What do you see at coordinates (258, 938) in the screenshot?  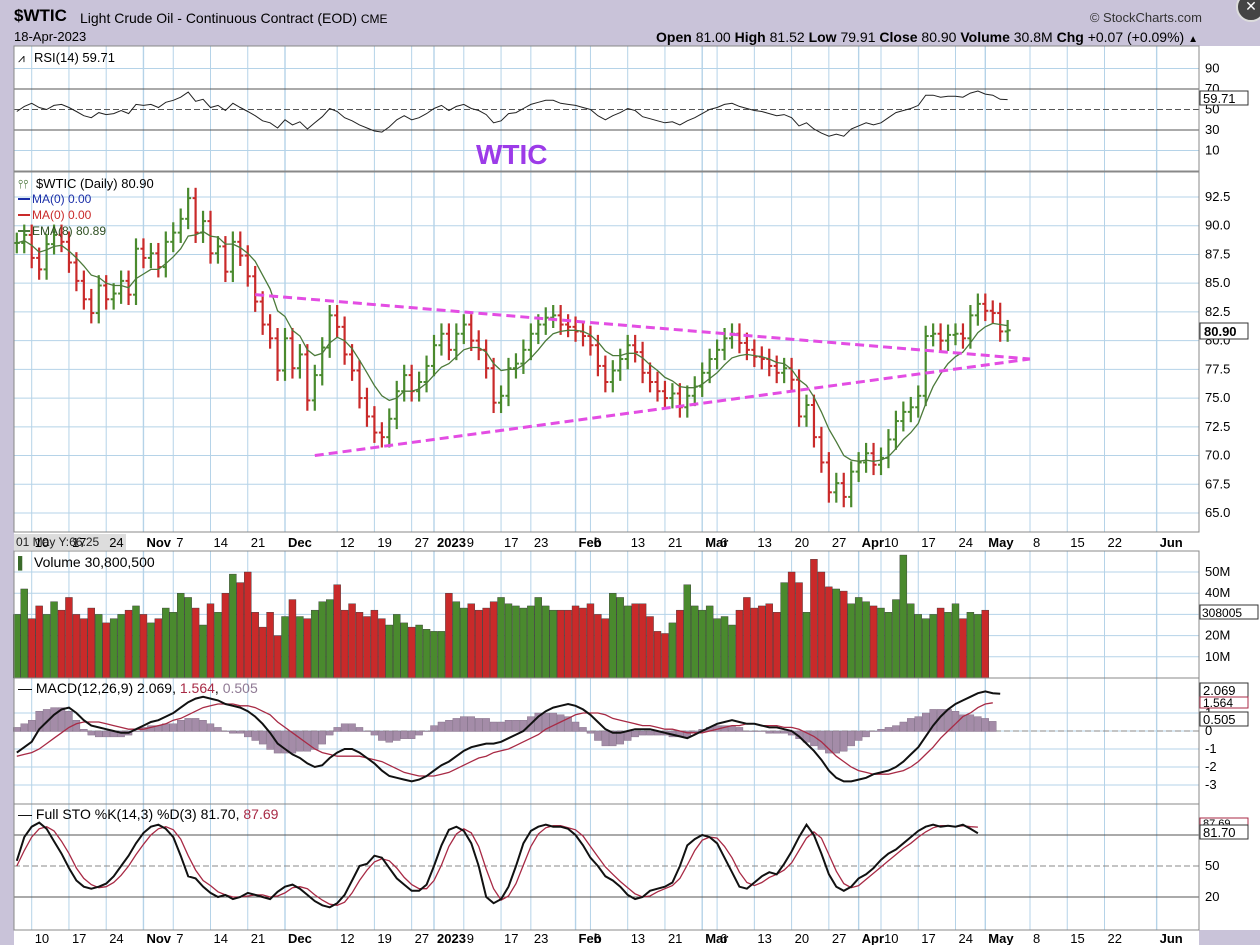 I see `date-axis-label: 21` at bounding box center [258, 938].